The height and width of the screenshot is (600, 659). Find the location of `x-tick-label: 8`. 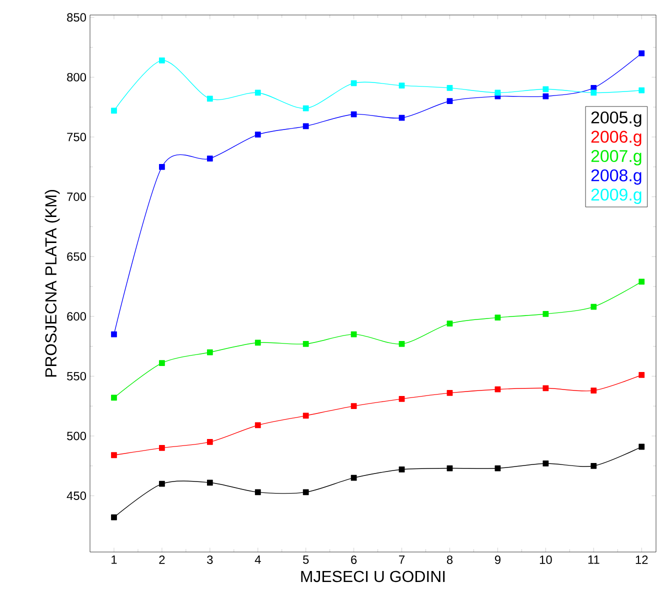

x-tick-label: 8 is located at coordinates (449, 560).